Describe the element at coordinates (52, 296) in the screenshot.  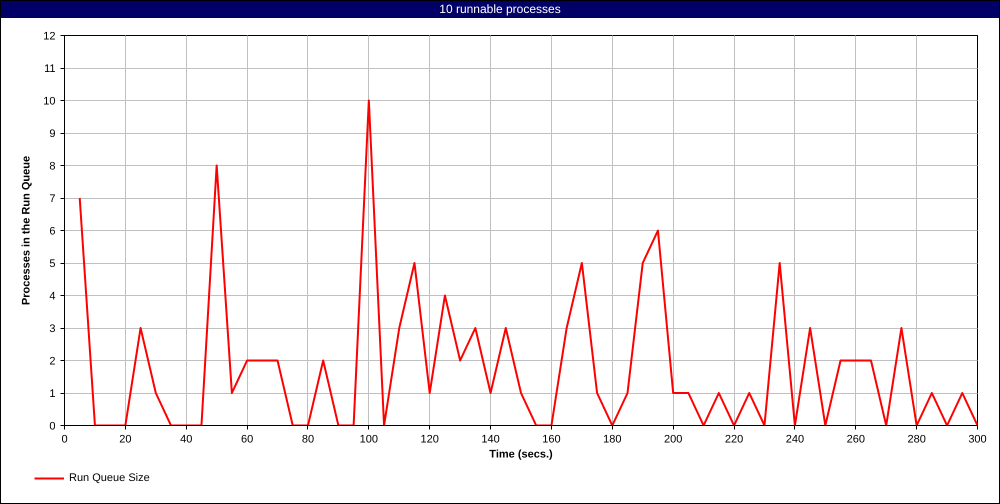
I see `y-tick-label: 4` at that location.